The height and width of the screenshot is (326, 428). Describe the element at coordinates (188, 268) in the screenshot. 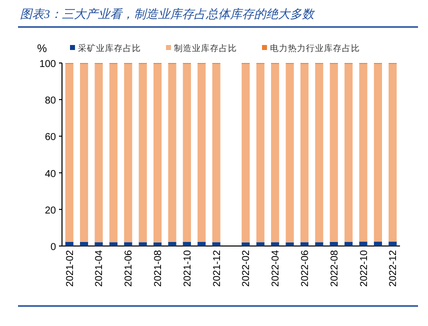

I see `x-tick-label: 2021-10` at that location.